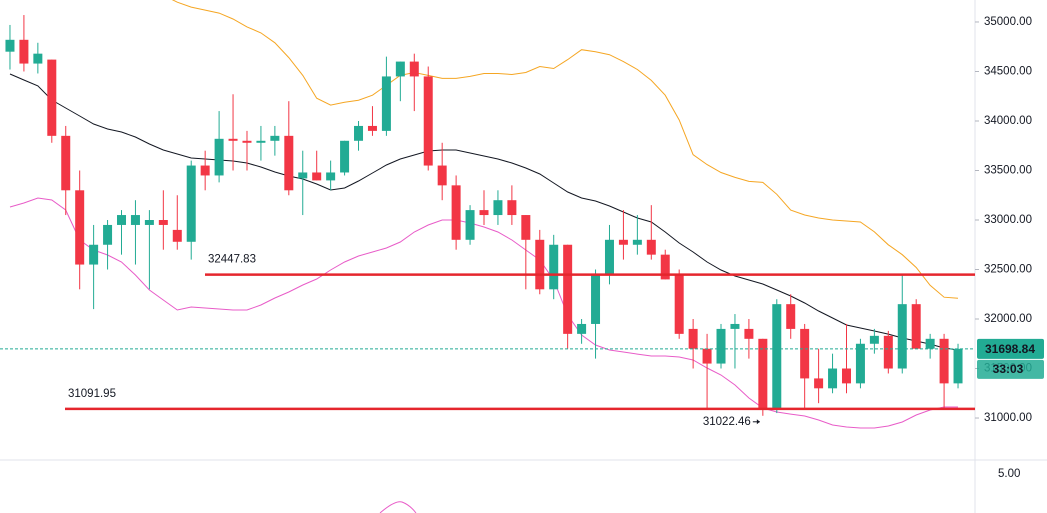 The image size is (1047, 513). What do you see at coordinates (1008, 171) in the screenshot?
I see `y-tick-label: 33500.00` at bounding box center [1008, 171].